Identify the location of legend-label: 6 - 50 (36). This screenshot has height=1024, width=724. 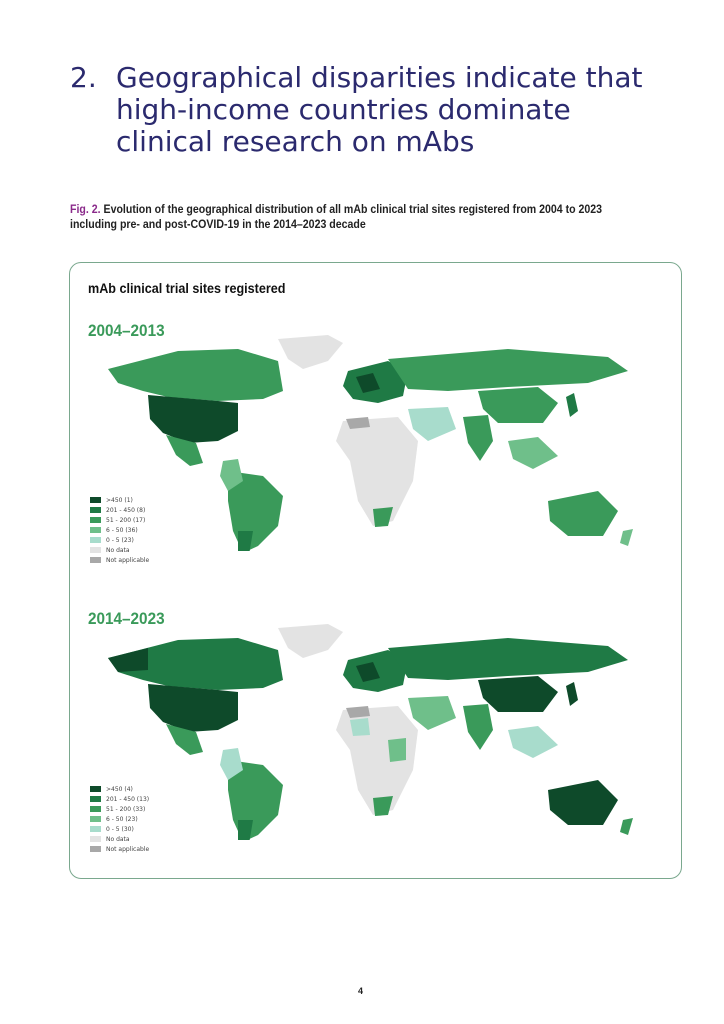
(122, 530).